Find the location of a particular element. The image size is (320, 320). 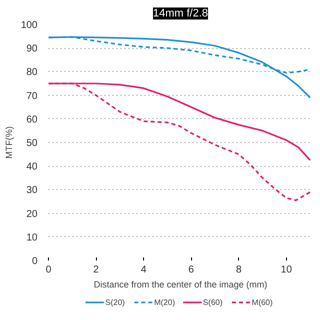

y-tick-label: 90 is located at coordinates (32, 49).